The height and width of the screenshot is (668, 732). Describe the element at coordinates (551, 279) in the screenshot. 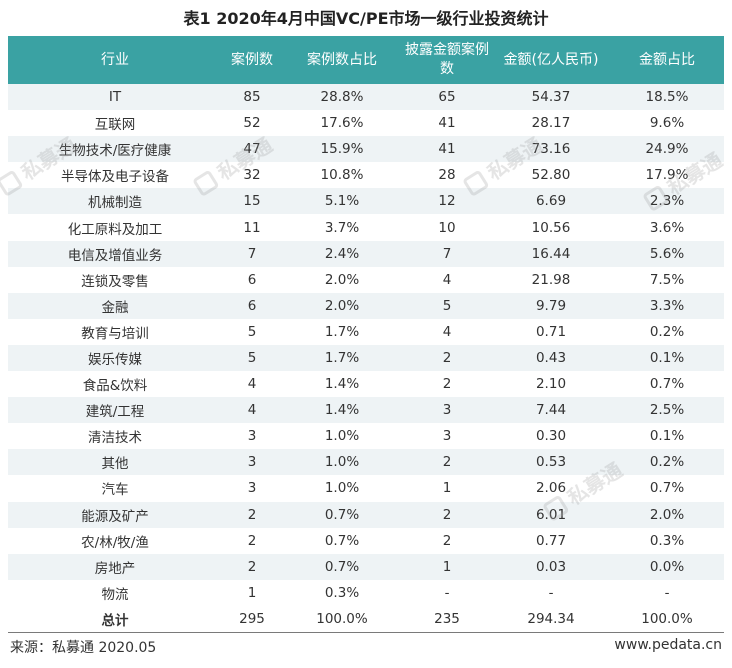

I see `cell-amount: 21.98` at that location.